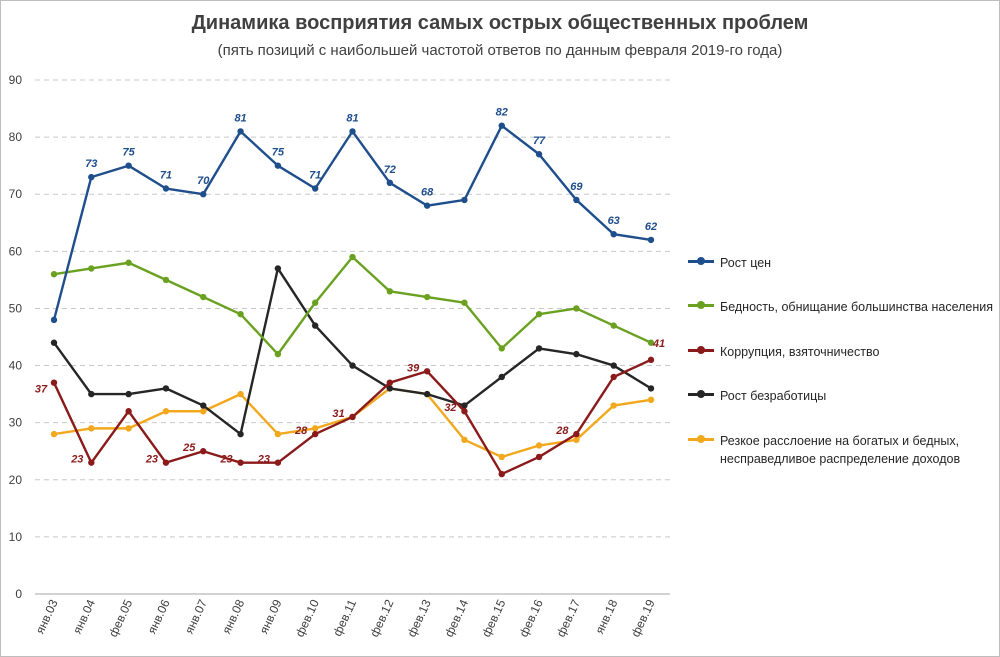  I want to click on y-tick-label: 0, so click(18, 594).